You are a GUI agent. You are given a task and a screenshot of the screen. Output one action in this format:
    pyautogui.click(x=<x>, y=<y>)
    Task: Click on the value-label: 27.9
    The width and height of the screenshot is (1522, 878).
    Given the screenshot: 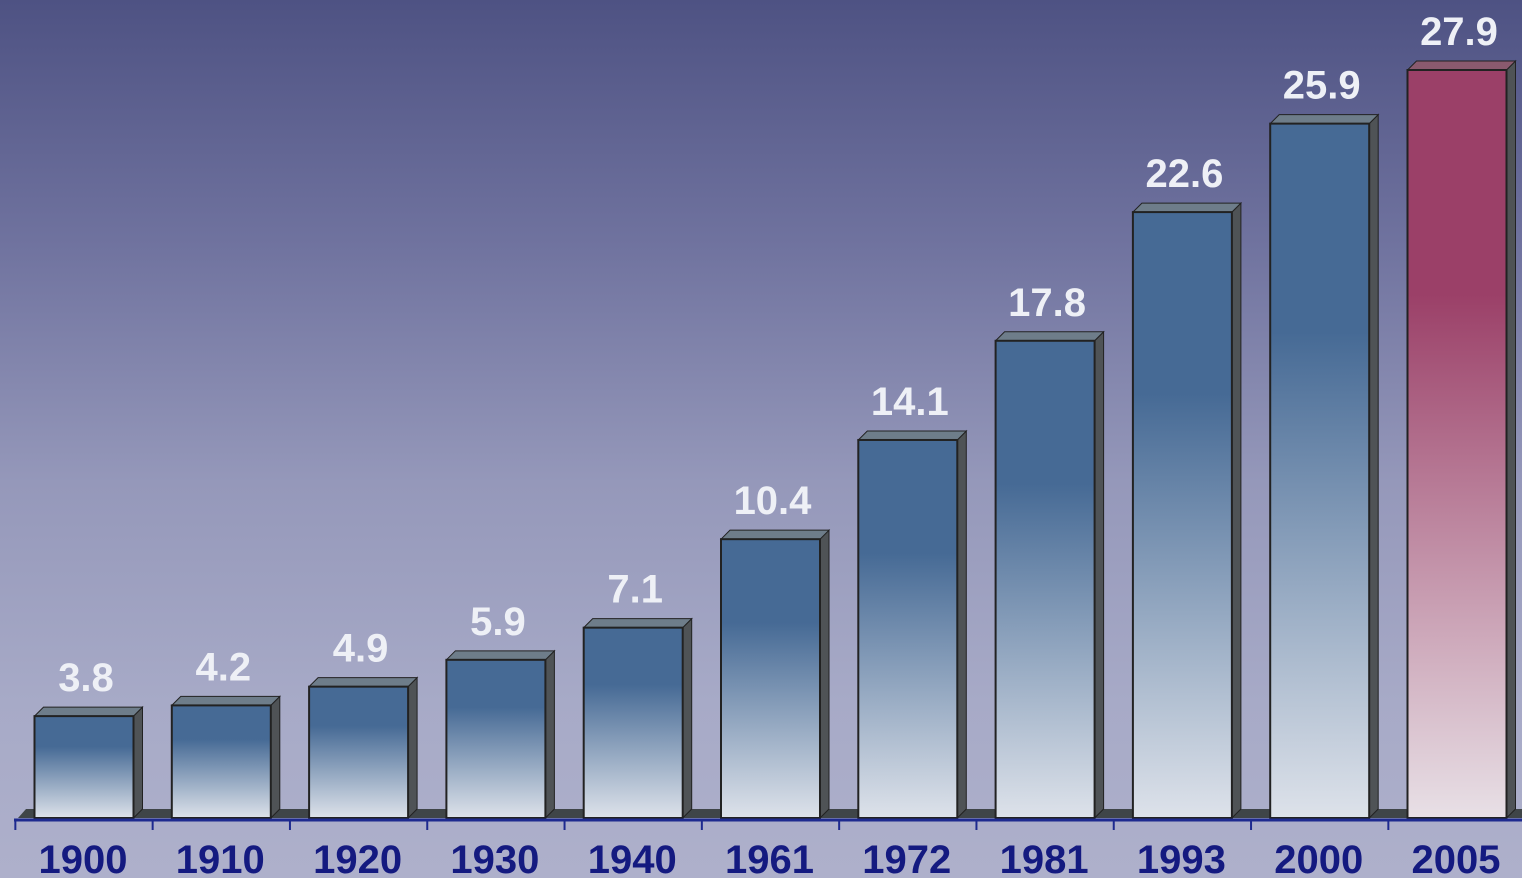 What is the action you would take?
    pyautogui.click(x=1459, y=32)
    